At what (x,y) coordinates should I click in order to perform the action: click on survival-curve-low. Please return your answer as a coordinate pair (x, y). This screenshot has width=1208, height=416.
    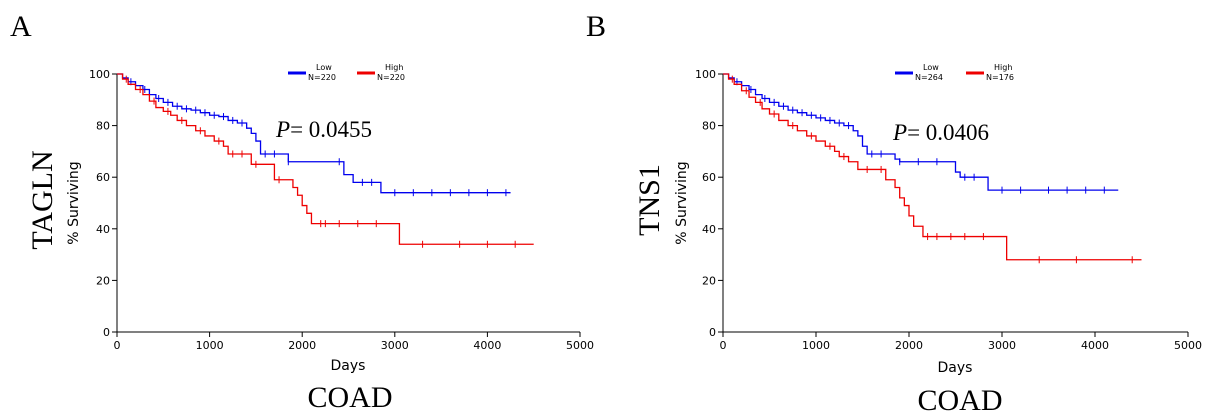
    Looking at the image, I should click on (314, 133).